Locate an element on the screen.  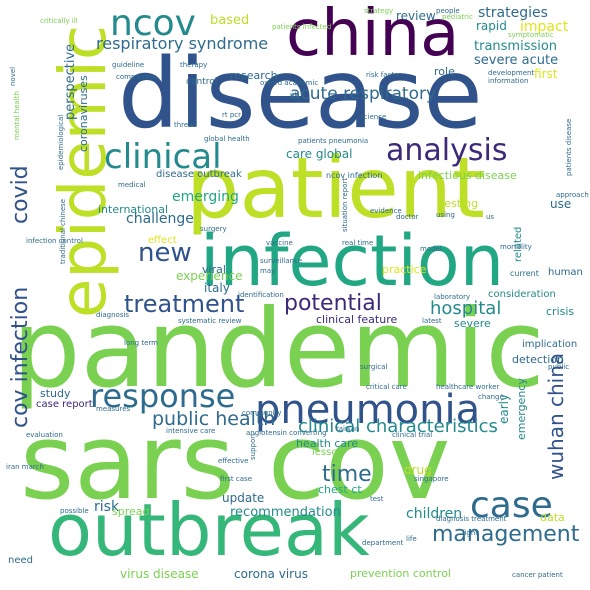
word-hospital: hospital is located at coordinates (466, 308).